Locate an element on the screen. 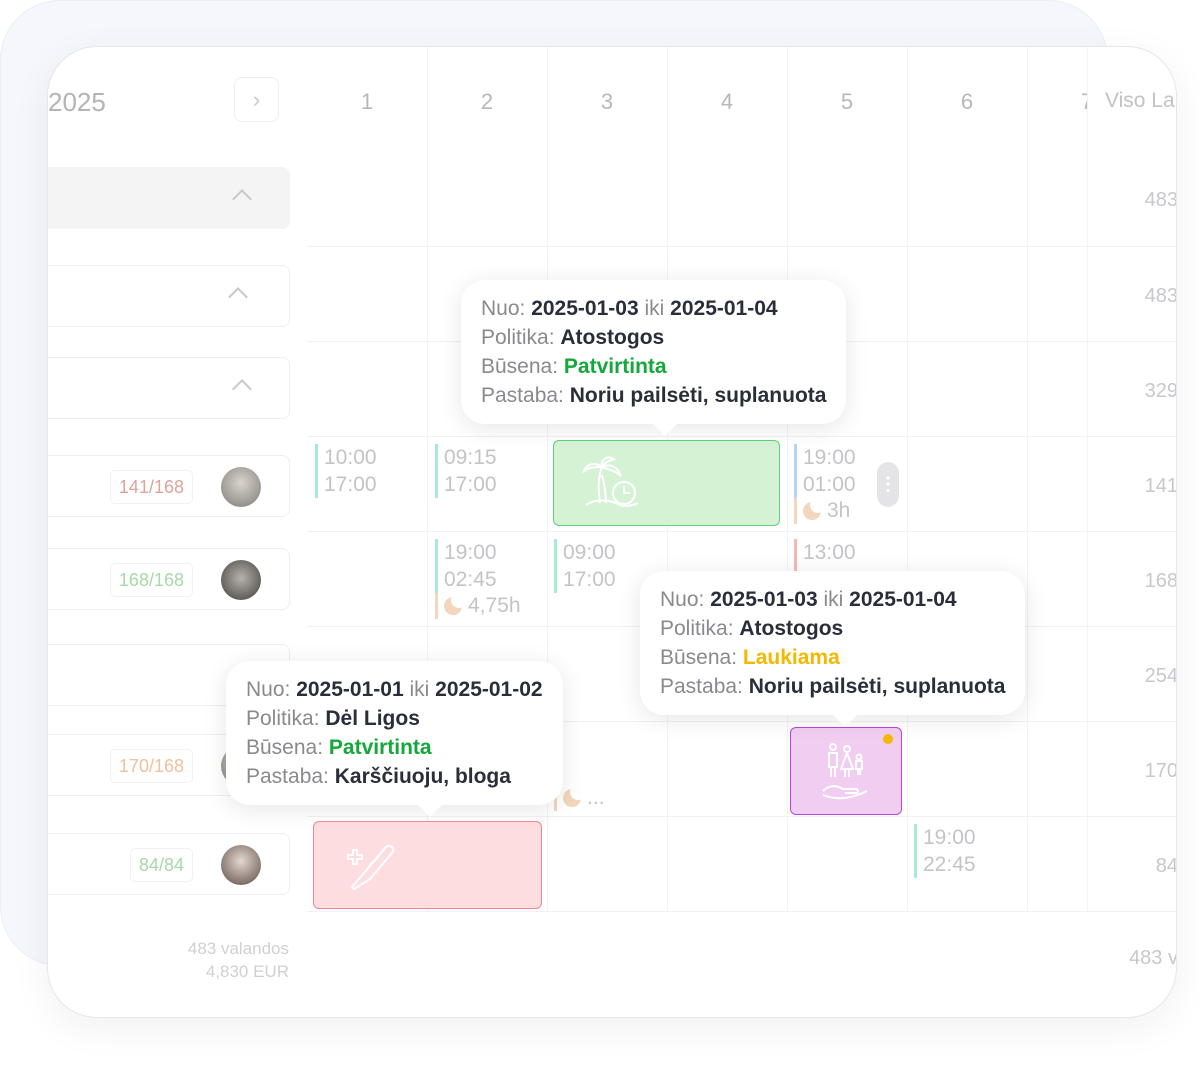  employee-row: 141/168 is located at coordinates (169, 486).